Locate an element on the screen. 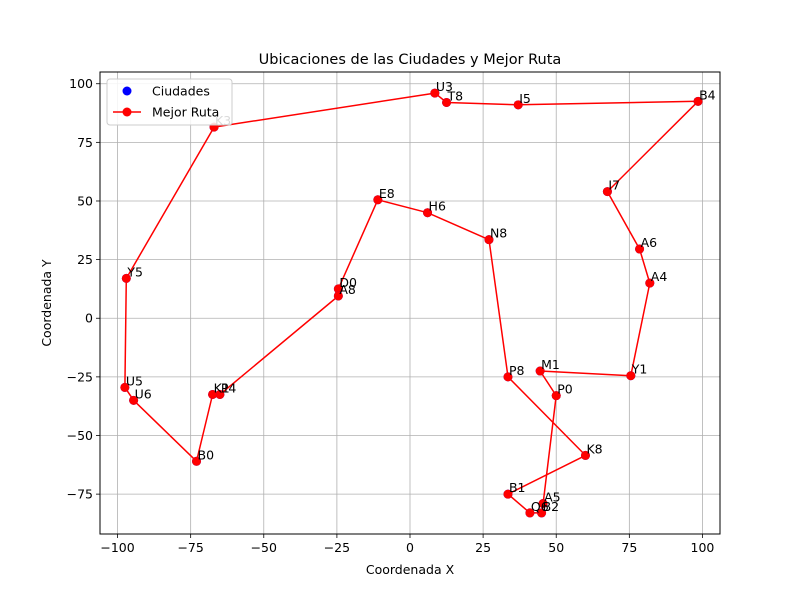  route-marker-p0 is located at coordinates (556, 396).